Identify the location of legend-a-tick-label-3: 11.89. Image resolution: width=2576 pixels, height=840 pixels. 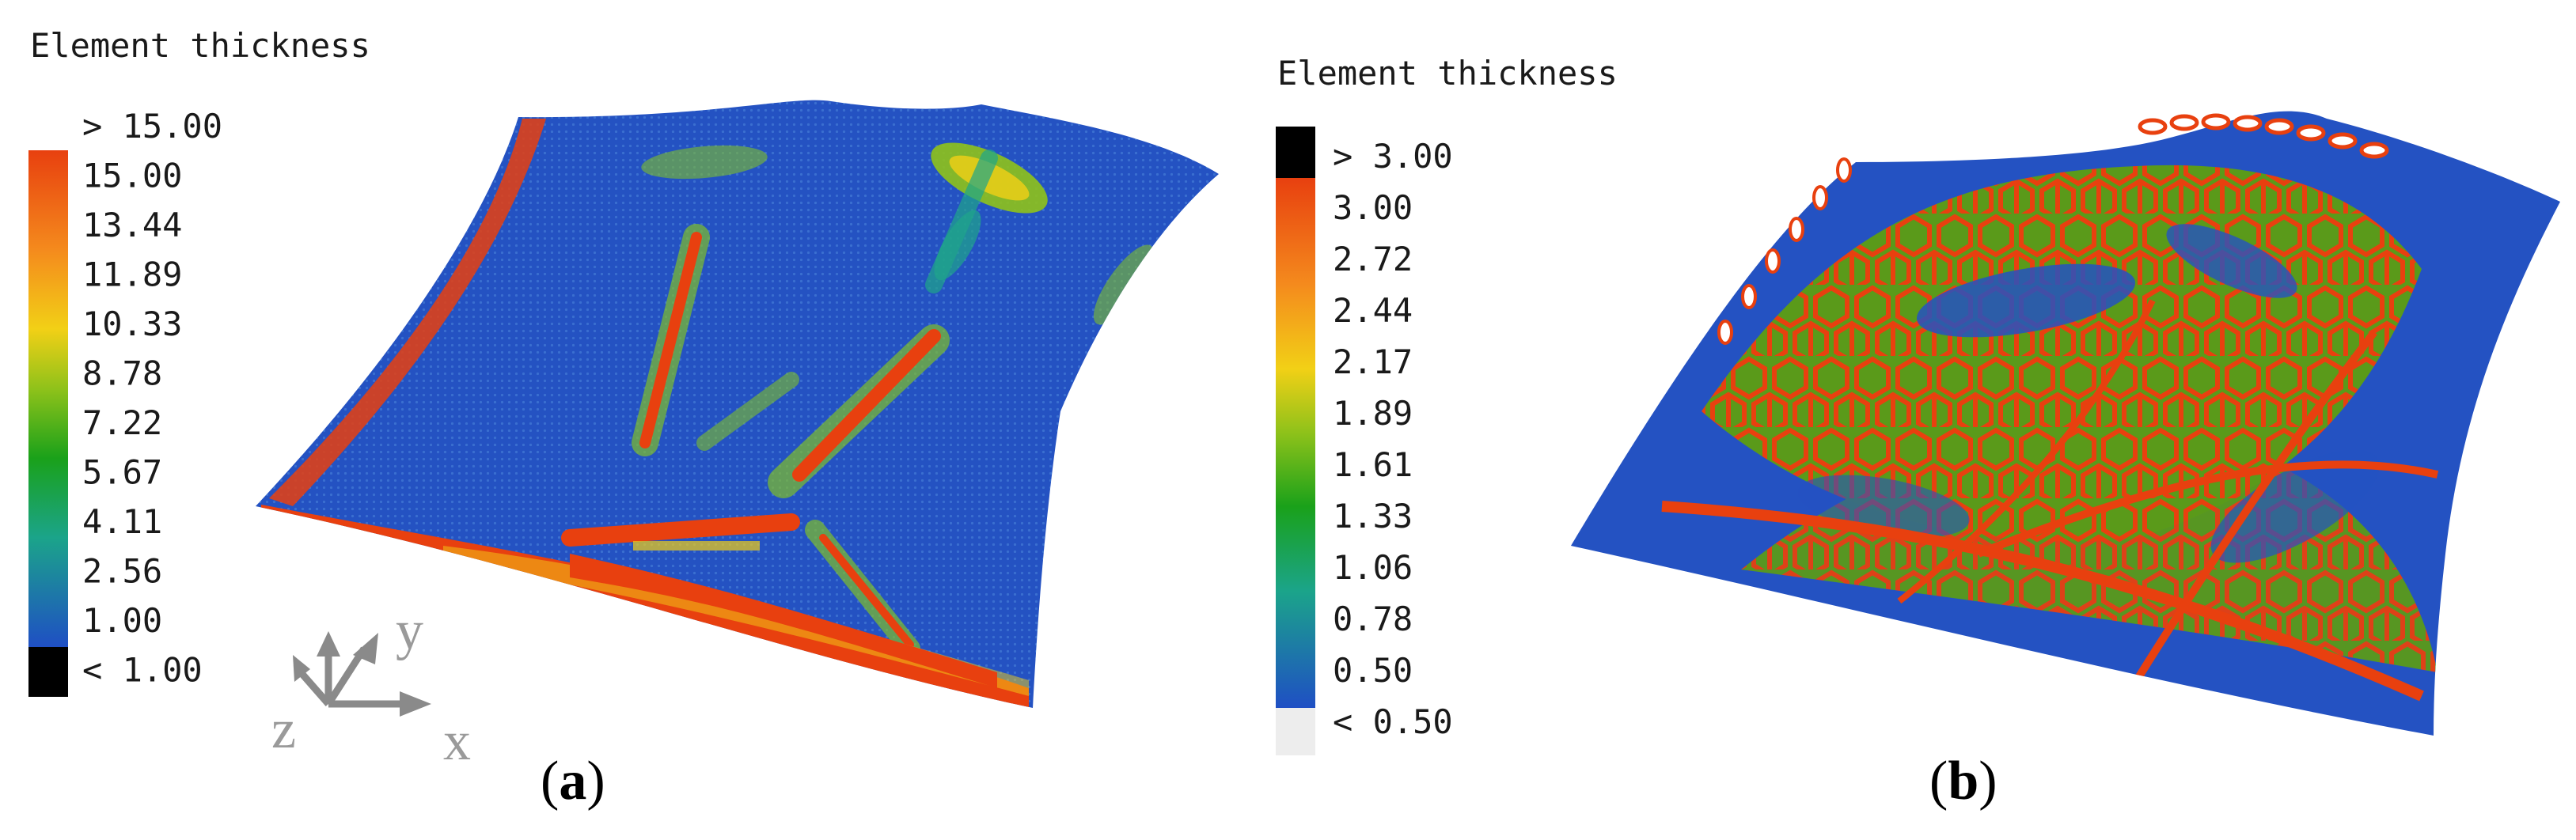
(132, 274).